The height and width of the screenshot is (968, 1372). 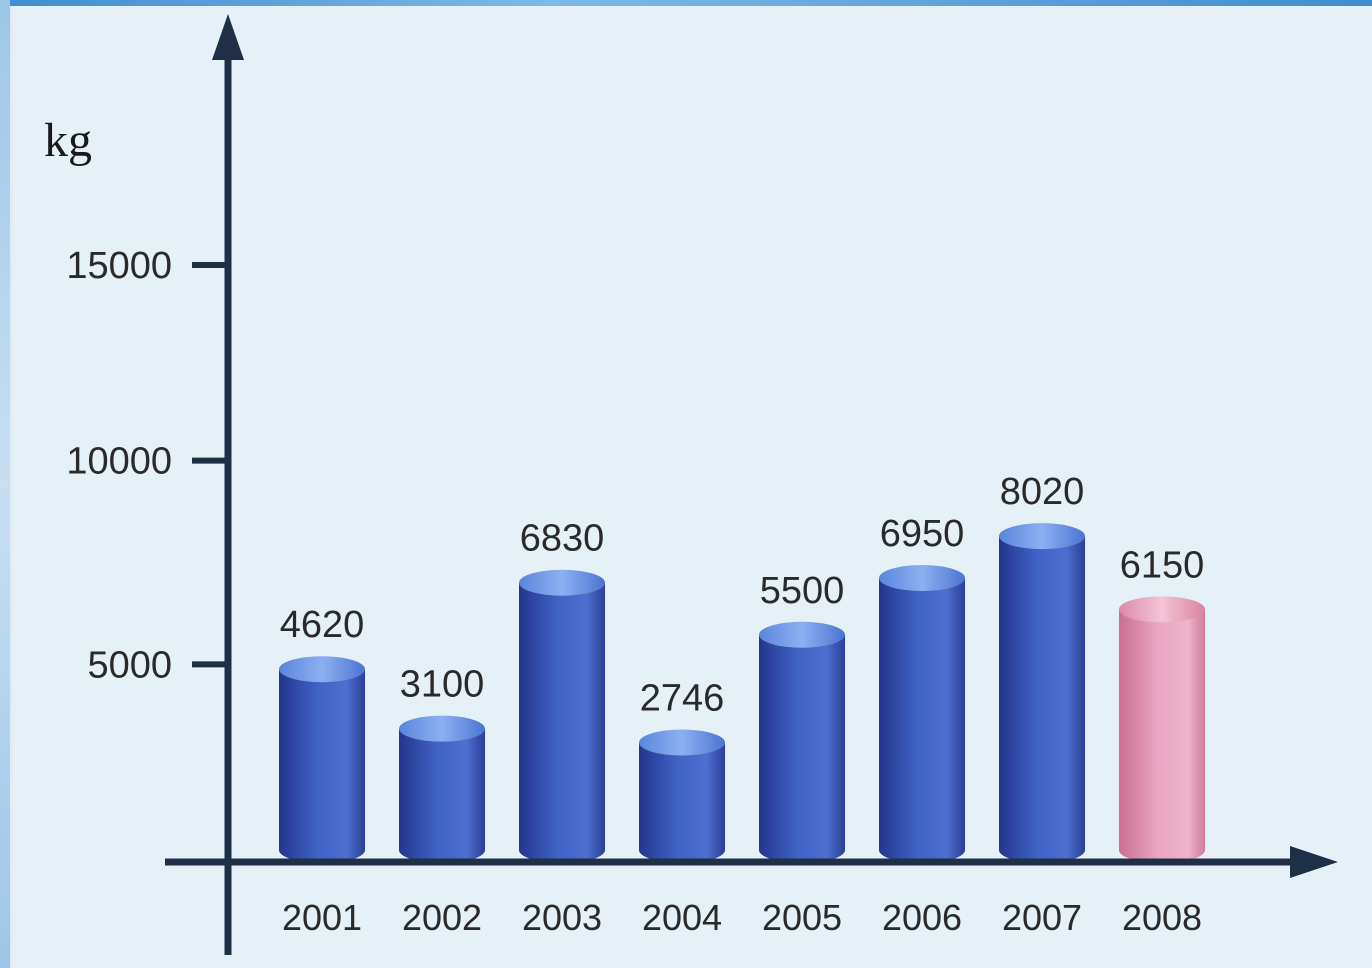 What do you see at coordinates (562, 539) in the screenshot?
I see `bar-value-label: 6830` at bounding box center [562, 539].